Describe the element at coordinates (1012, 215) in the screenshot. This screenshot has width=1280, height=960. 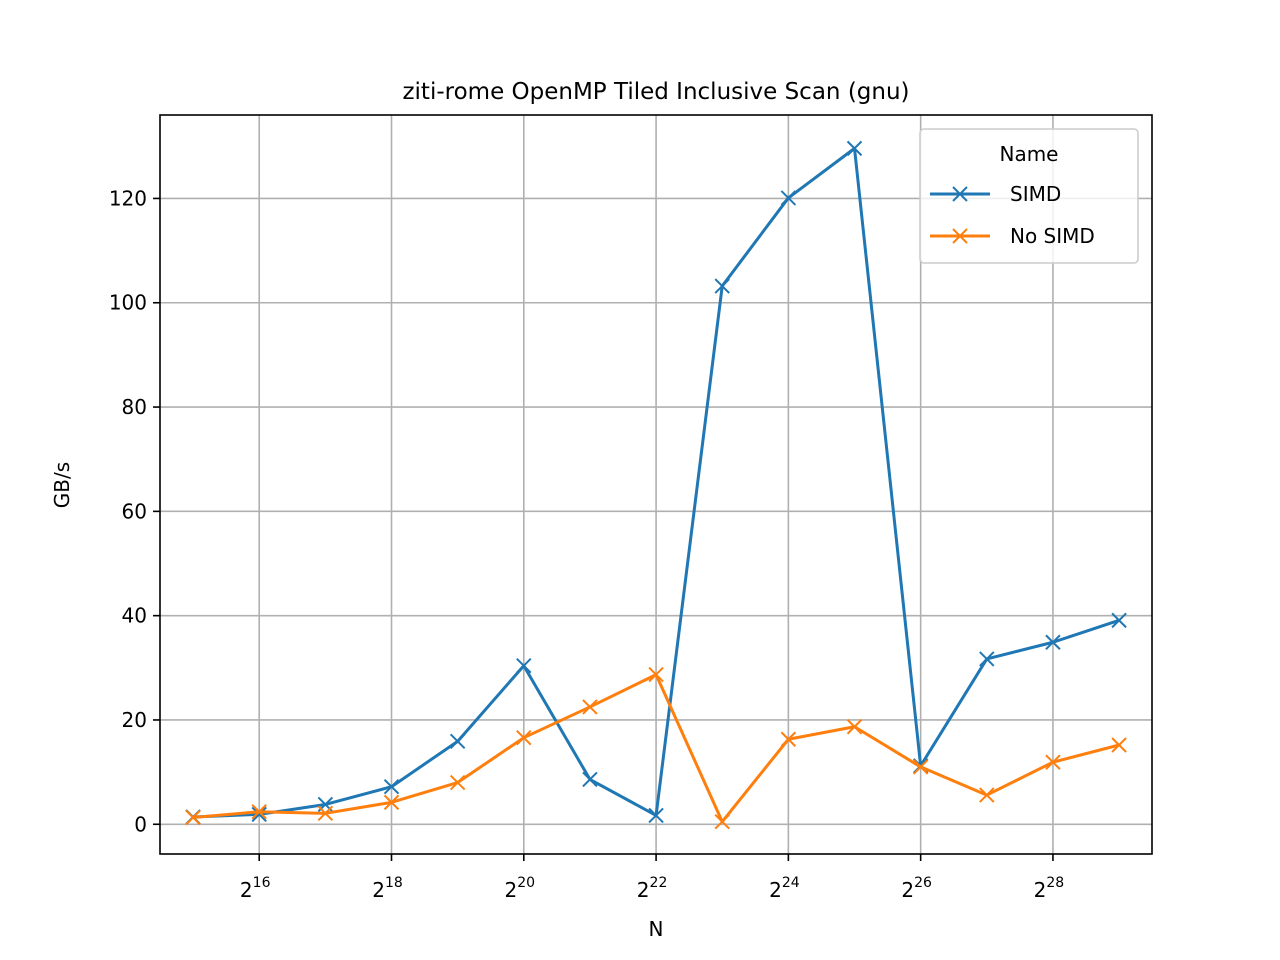
I see `legend-entries: SIMD No SIMD` at that location.